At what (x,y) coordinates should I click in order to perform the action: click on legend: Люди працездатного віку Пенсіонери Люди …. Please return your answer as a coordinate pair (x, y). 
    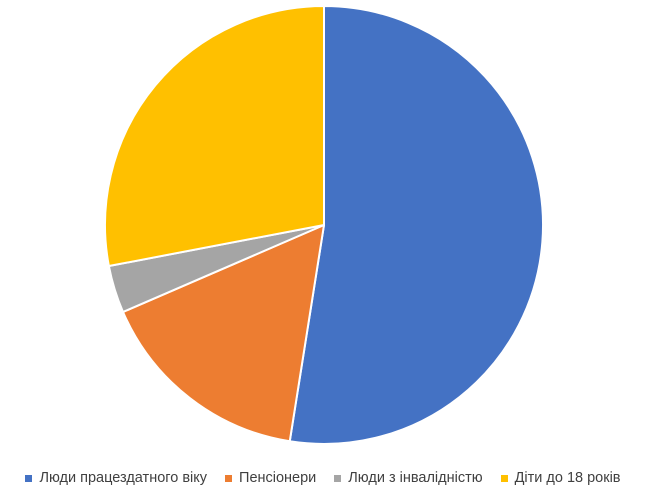
    Looking at the image, I should click on (323, 478).